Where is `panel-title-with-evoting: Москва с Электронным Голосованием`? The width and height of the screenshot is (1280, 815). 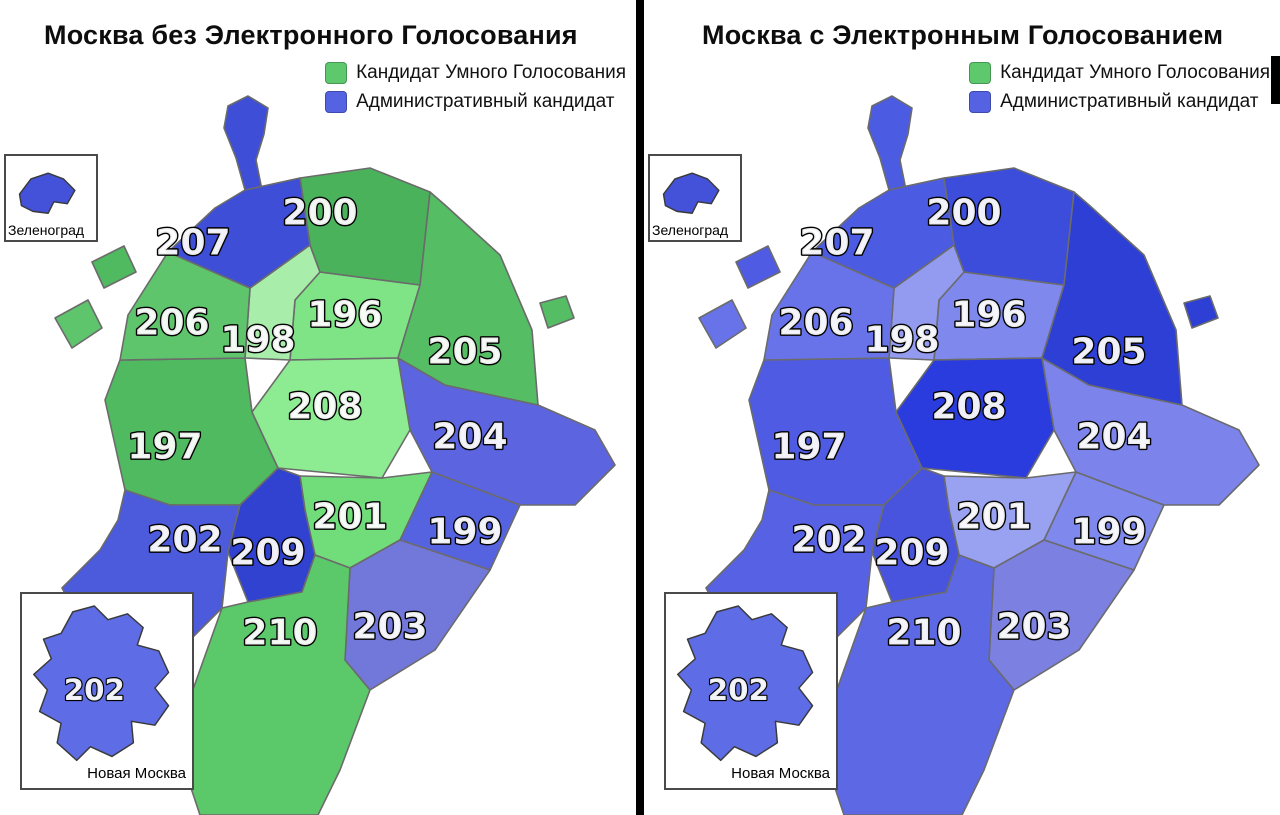
panel-title-with-evoting: Москва с Электронным Голосованием is located at coordinates (963, 35).